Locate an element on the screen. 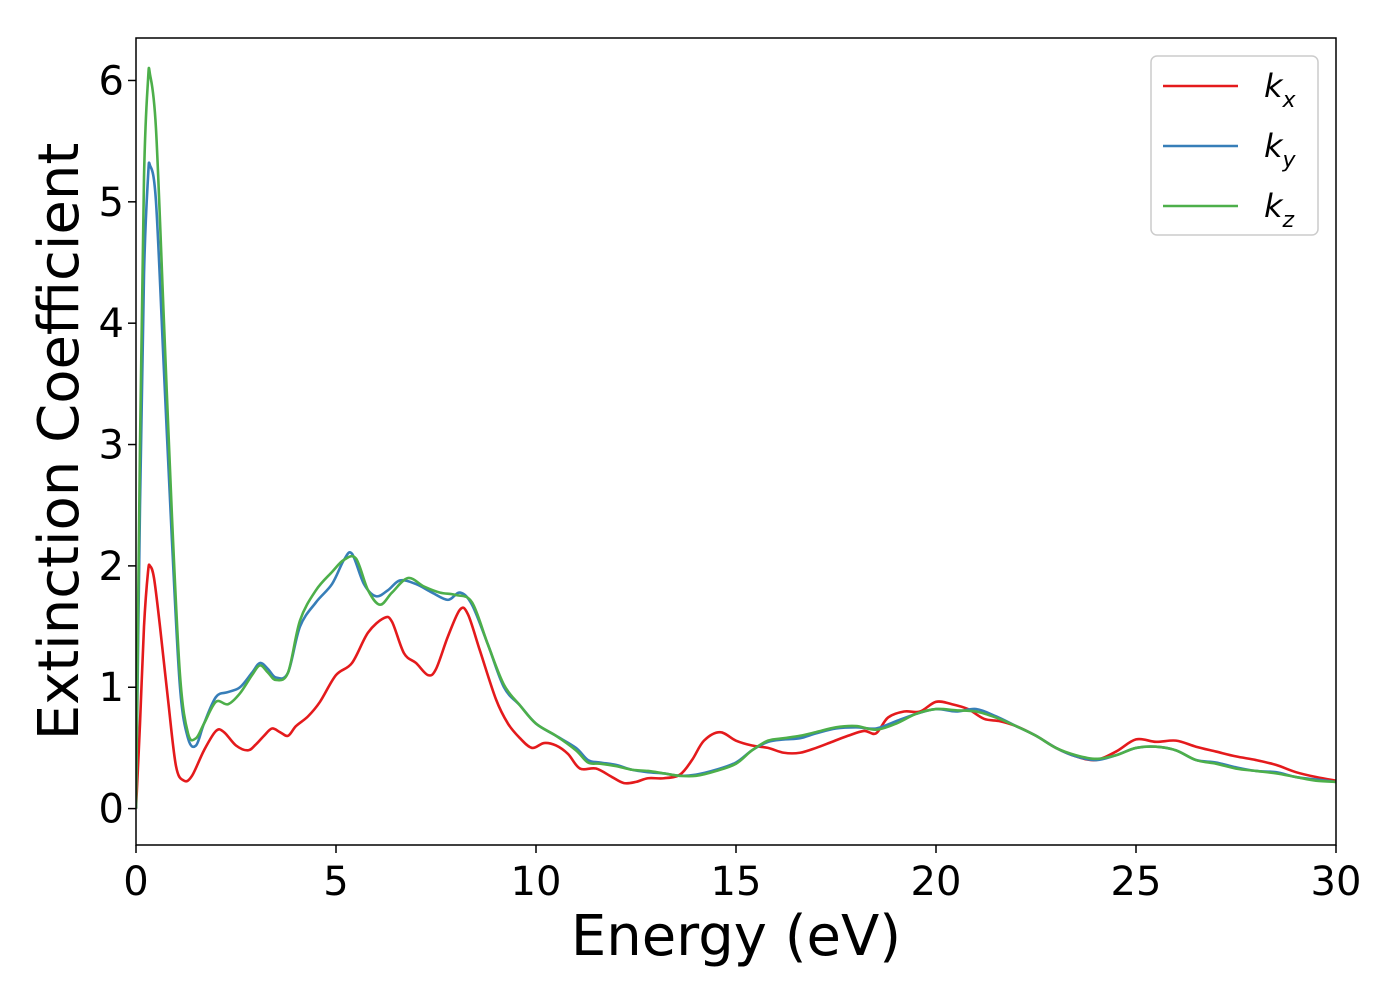  y-axis: 0 1 2 3 4 5 6 is located at coordinates (117, 445).